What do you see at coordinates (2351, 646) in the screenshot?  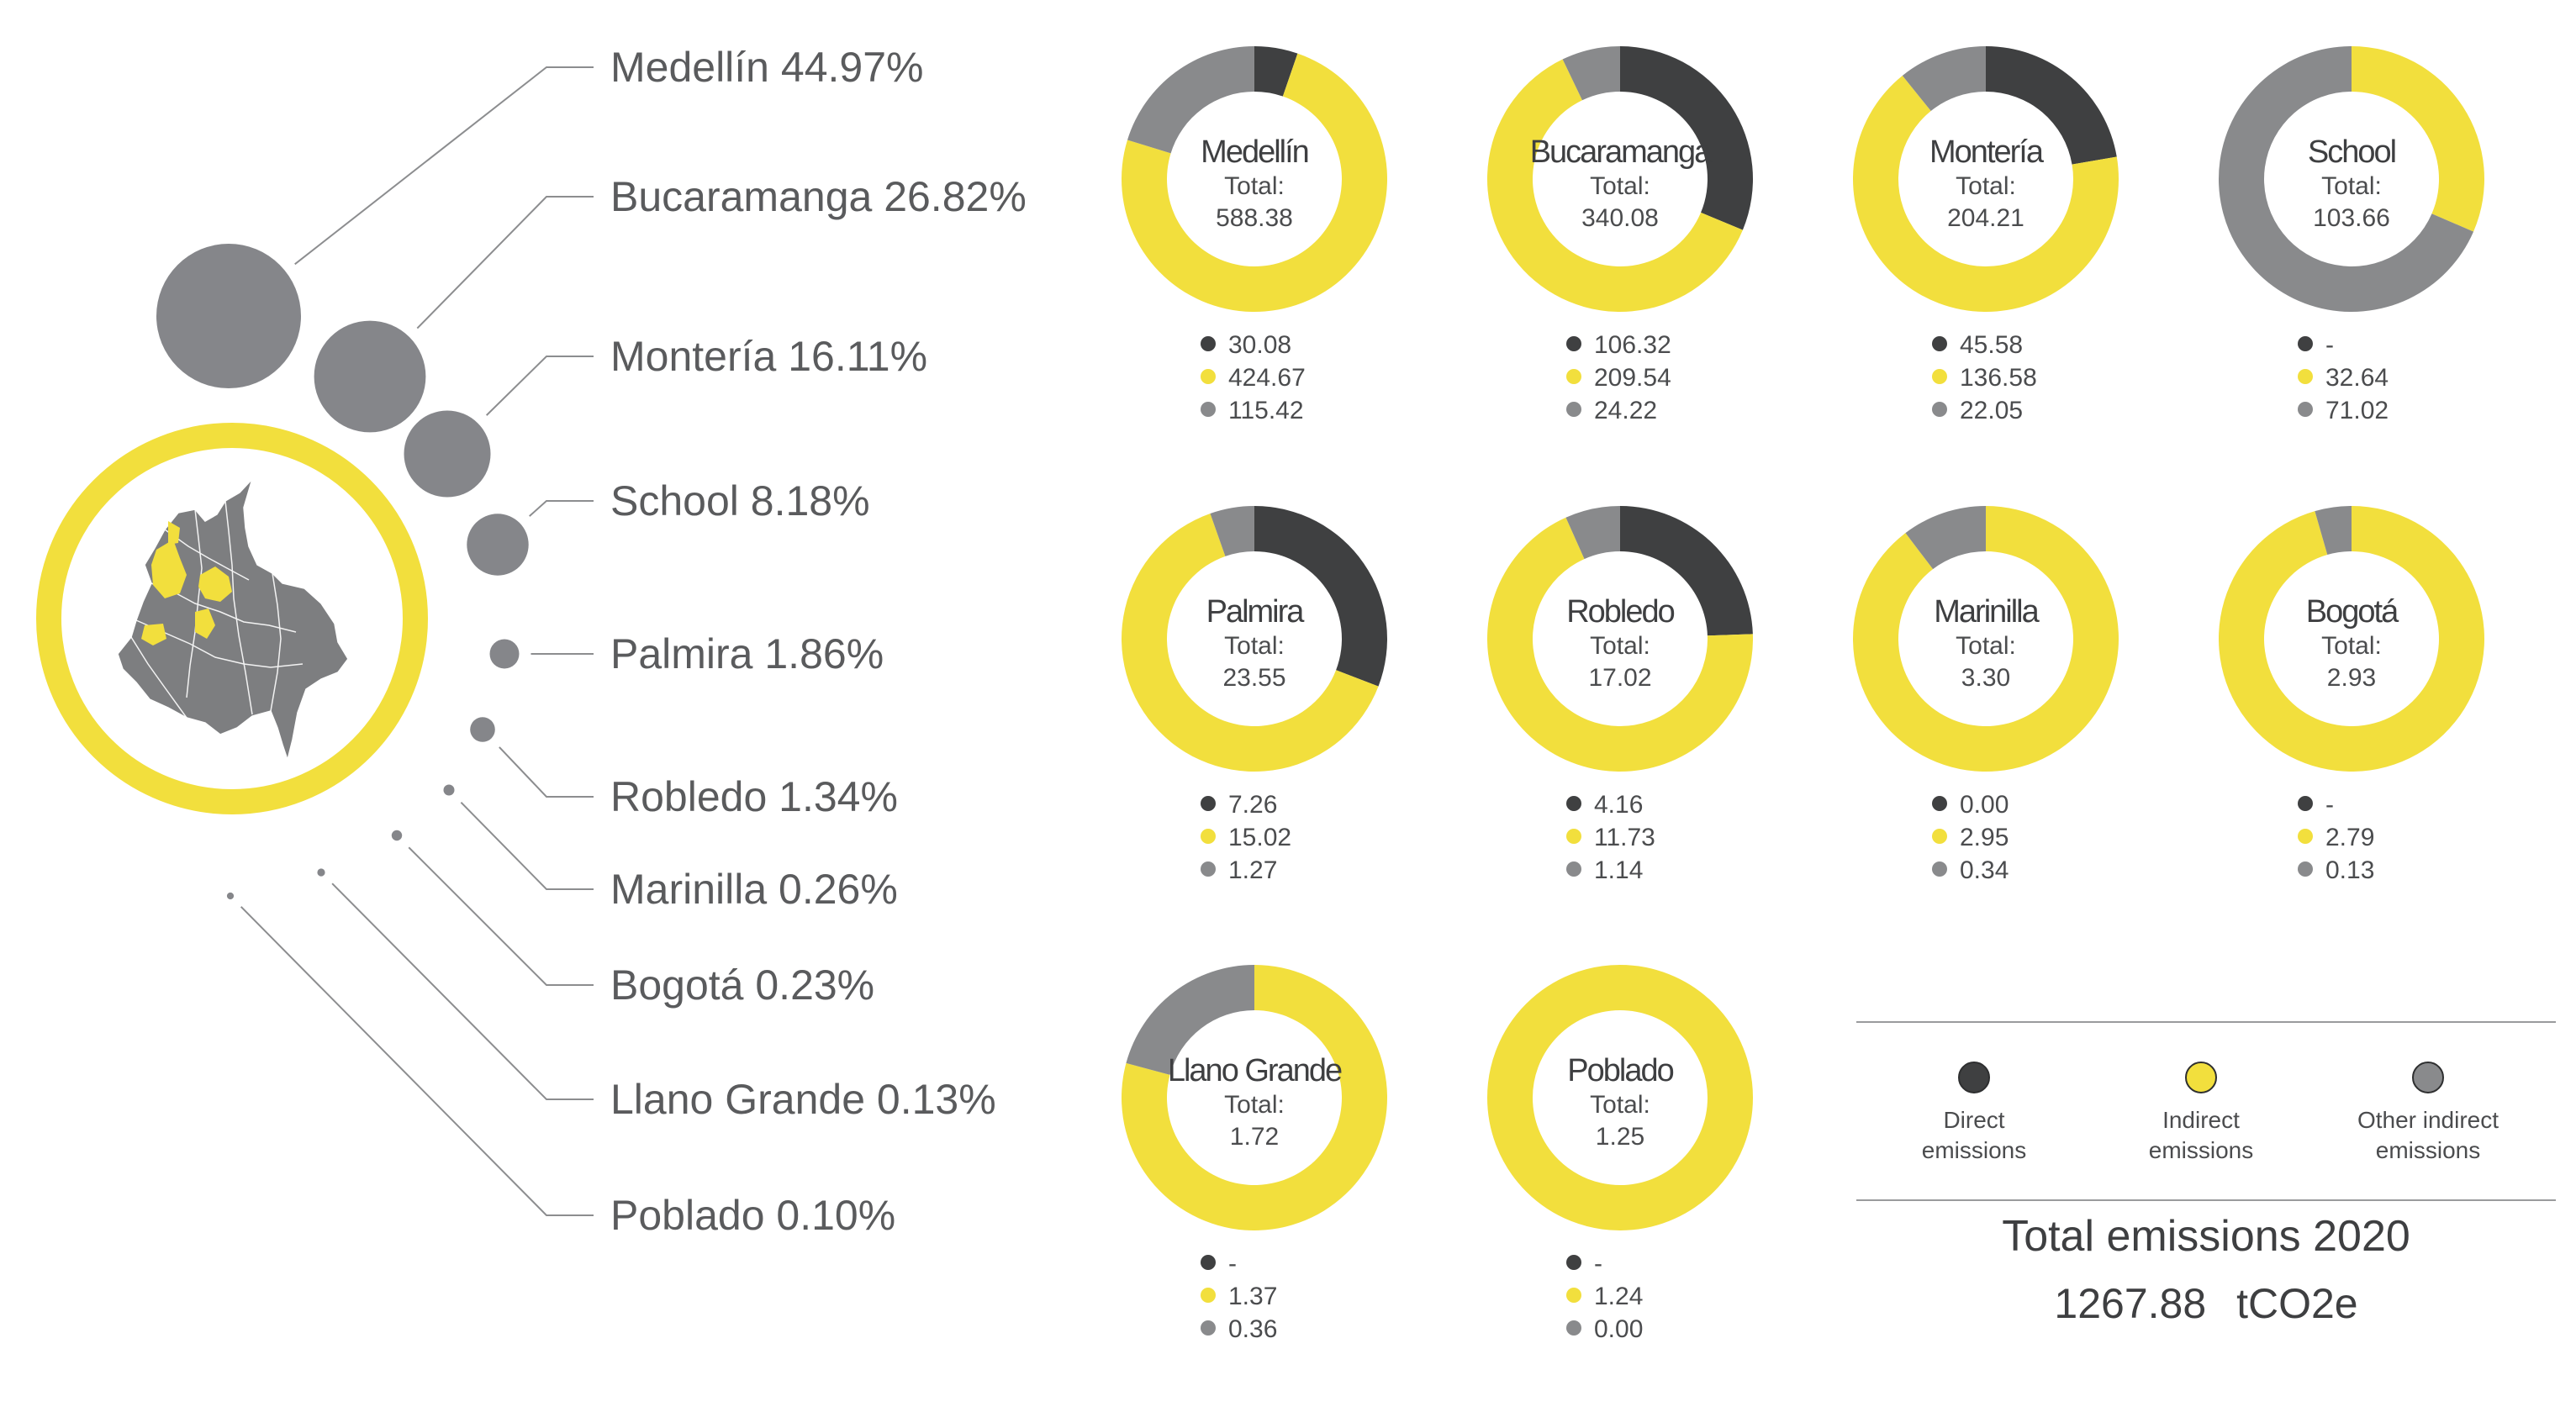 I see `donut-total-label-bogota: Total:` at bounding box center [2351, 646].